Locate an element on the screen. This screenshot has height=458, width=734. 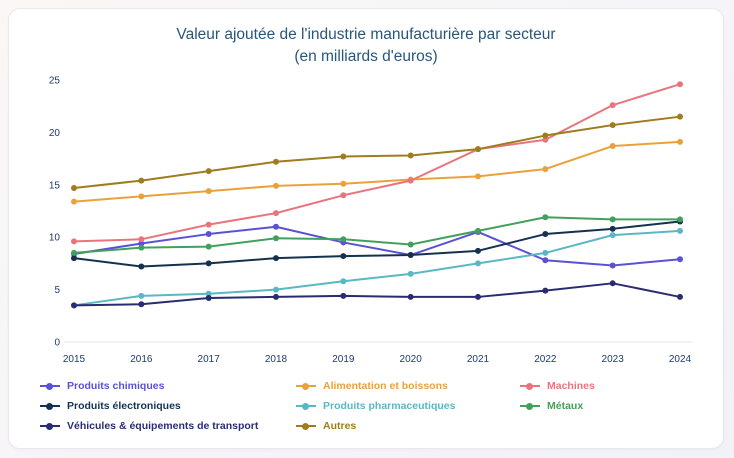
legend-item: Produits chimiques is located at coordinates (168, 386).